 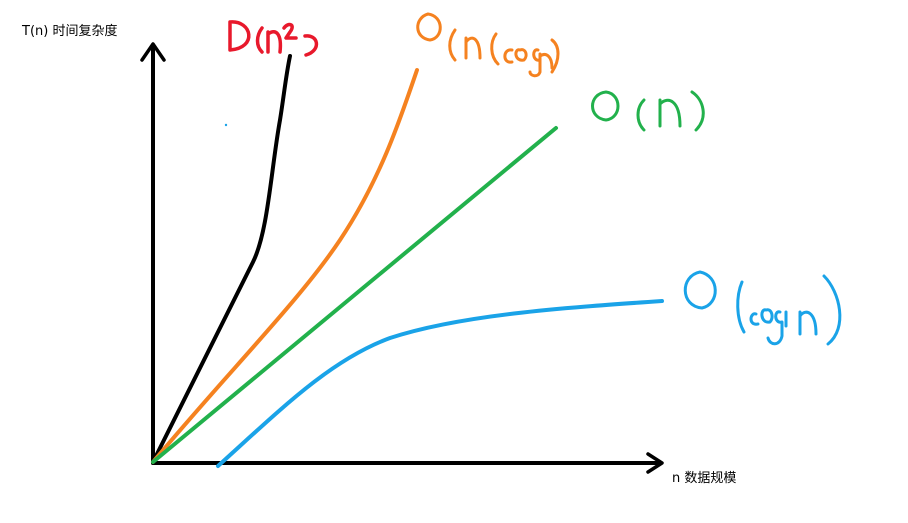 What do you see at coordinates (226, 125) in the screenshot?
I see `stray-dot` at bounding box center [226, 125].